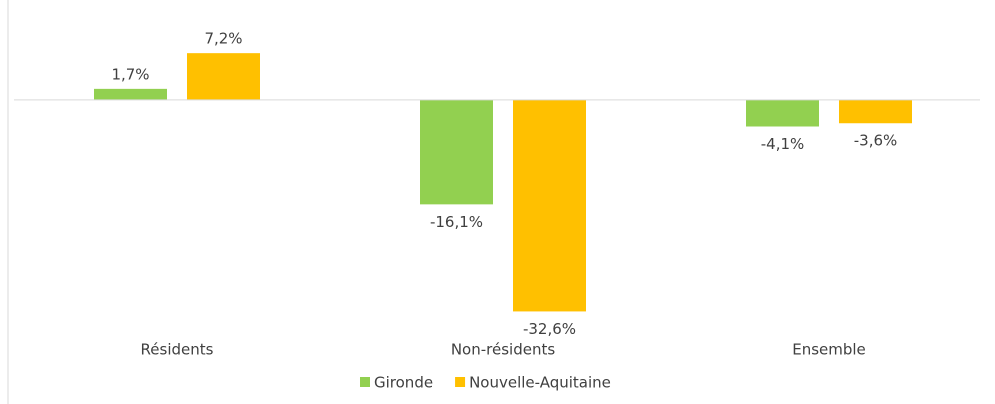 This screenshot has height=404, width=995. Describe the element at coordinates (783, 144) in the screenshot. I see `data-label: -4,1%` at that location.